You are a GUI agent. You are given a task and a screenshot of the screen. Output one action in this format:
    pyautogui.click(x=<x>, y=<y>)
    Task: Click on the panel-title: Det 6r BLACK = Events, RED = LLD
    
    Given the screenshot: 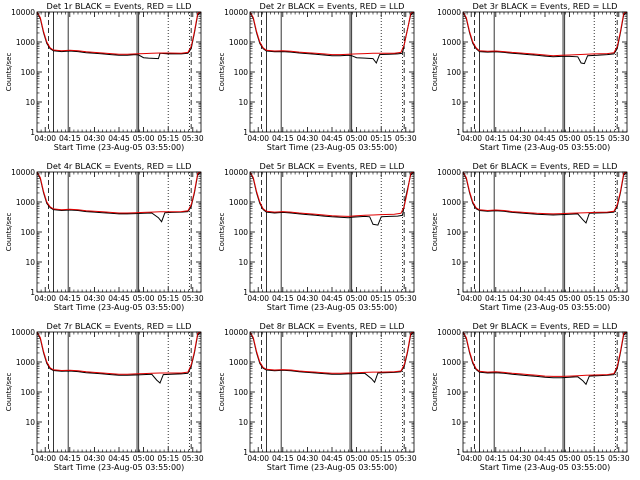 What is the action you would take?
    pyautogui.click(x=545, y=166)
    